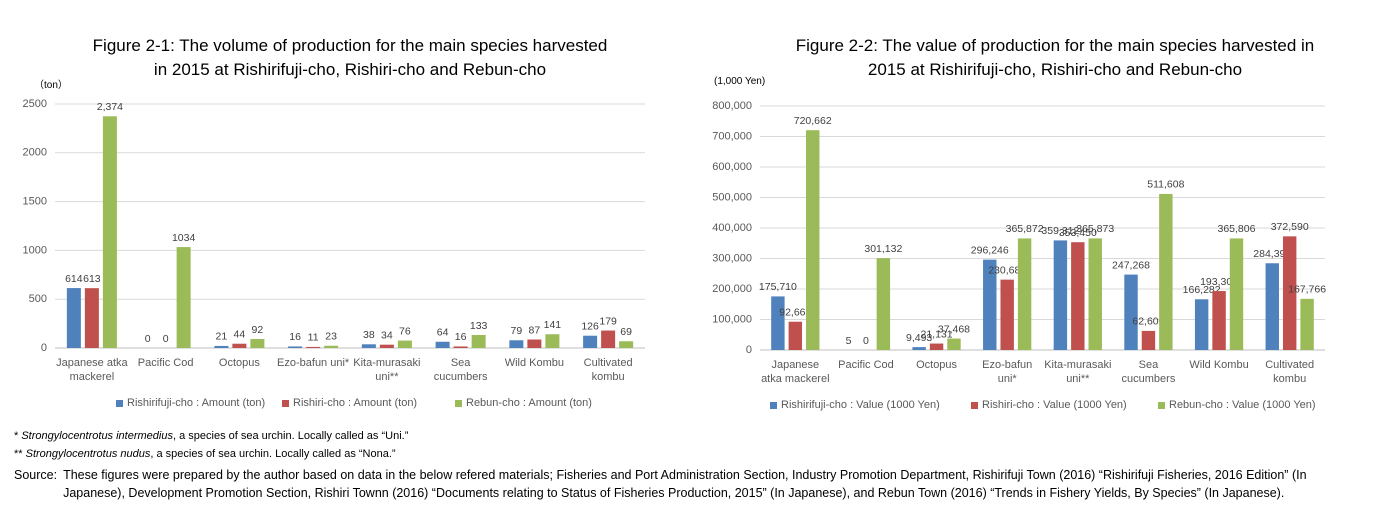 The height and width of the screenshot is (529, 1391). I want to click on footnote-mark: *, so click(16, 436).